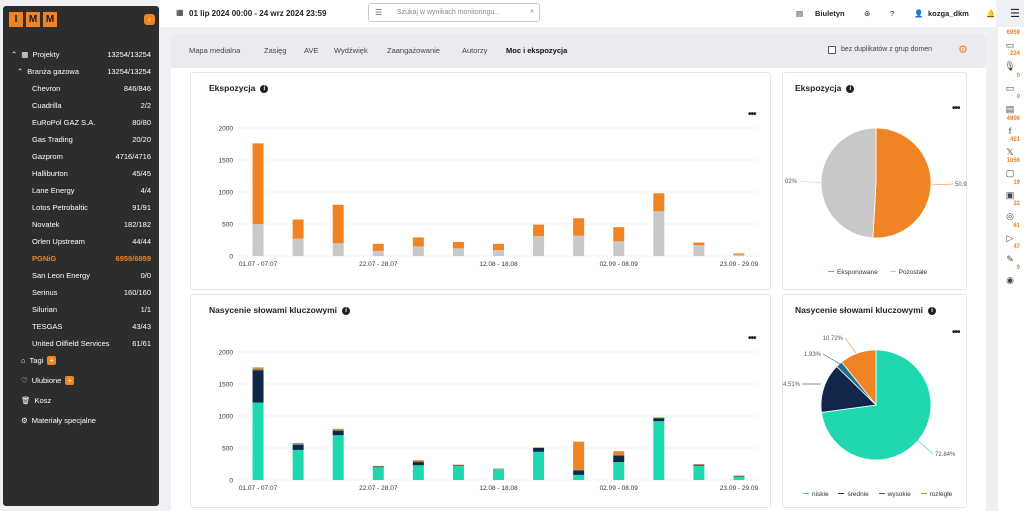 The image size is (1024, 511). Describe the element at coordinates (149, 19) in the screenshot. I see `chevron-left-icon: ‹` at that location.